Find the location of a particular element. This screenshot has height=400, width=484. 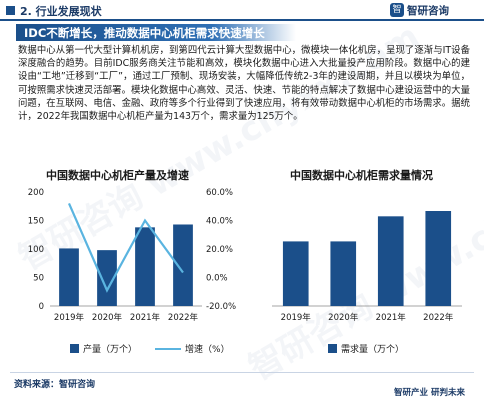

legend-demand: 需求量（万个） is located at coordinates (366, 348).